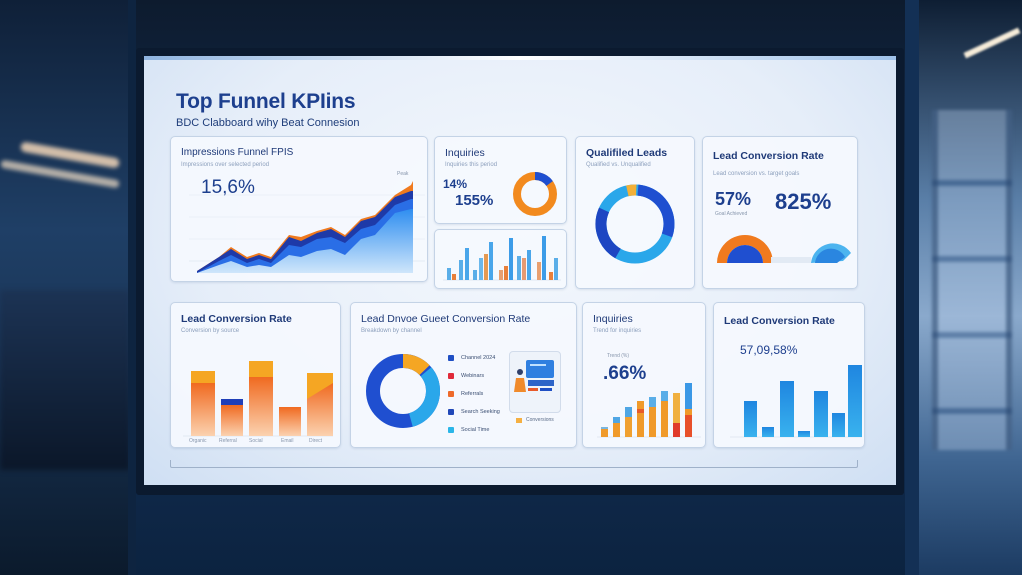  I want to click on x-label: Direct, so click(316, 441).